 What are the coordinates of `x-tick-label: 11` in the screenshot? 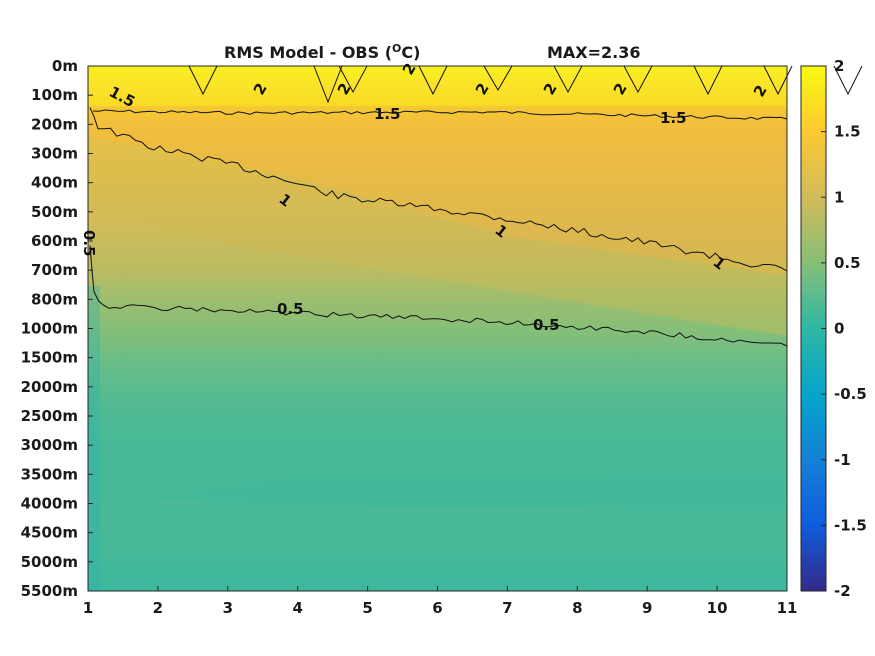 It's located at (787, 608).